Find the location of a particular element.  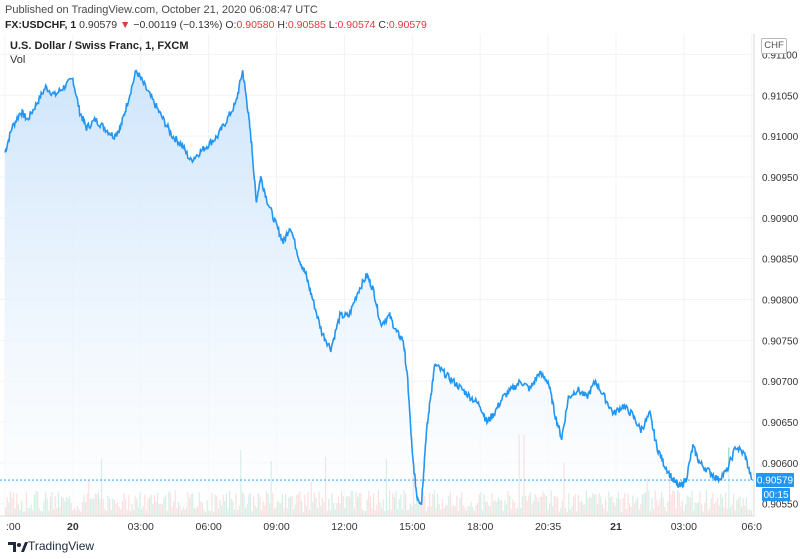

price-axis-panel is located at coordinates (777, 285).